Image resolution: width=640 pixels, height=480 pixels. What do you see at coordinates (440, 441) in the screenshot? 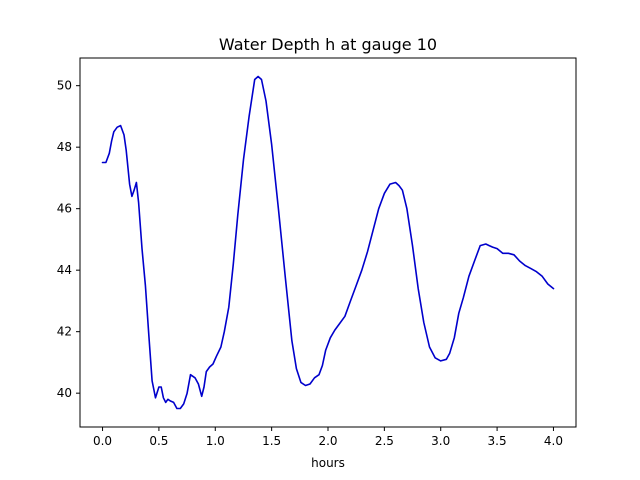
I see `x-tick-label: 3.0` at bounding box center [440, 441].